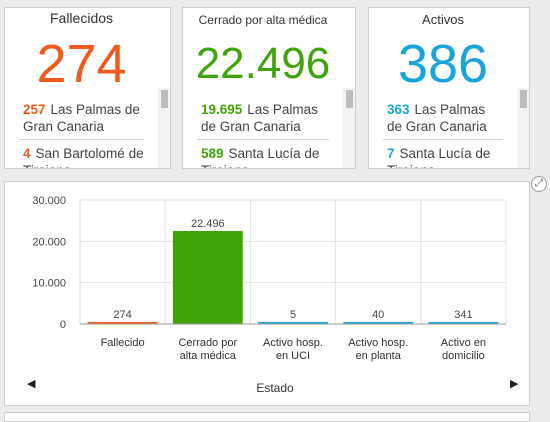 Image resolution: width=550 pixels, height=422 pixels. I want to click on card-title: Activos, so click(443, 19).